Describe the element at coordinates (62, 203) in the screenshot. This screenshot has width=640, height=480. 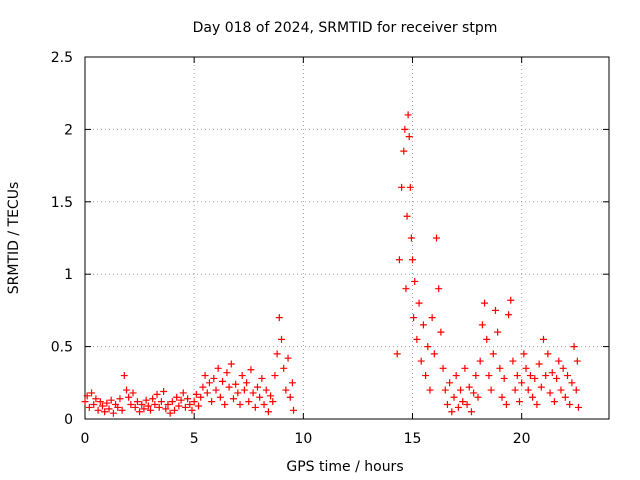
I see `y-tick-label: 1.5` at that location.